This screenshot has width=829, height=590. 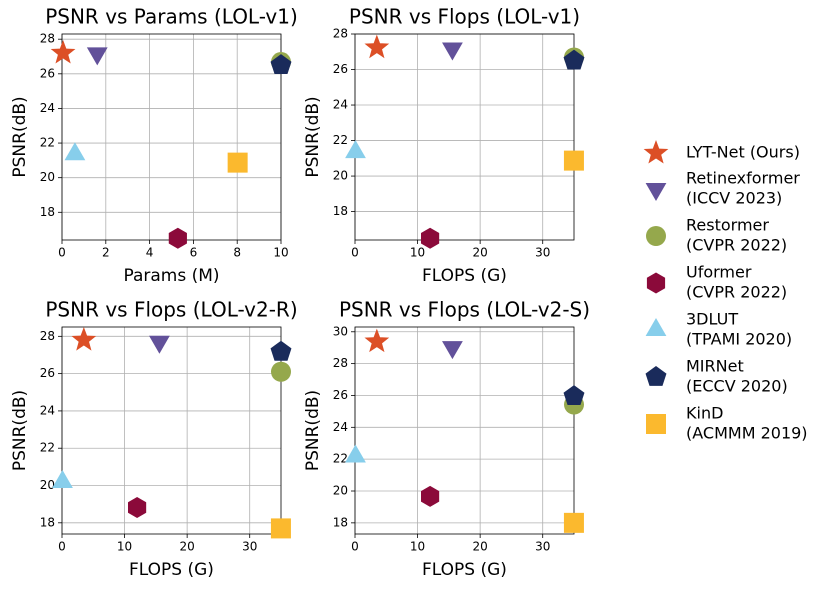 What do you see at coordinates (464, 17) in the screenshot?
I see `subplot-title: PSNR vs Flops (LOL-v1)` at bounding box center [464, 17].